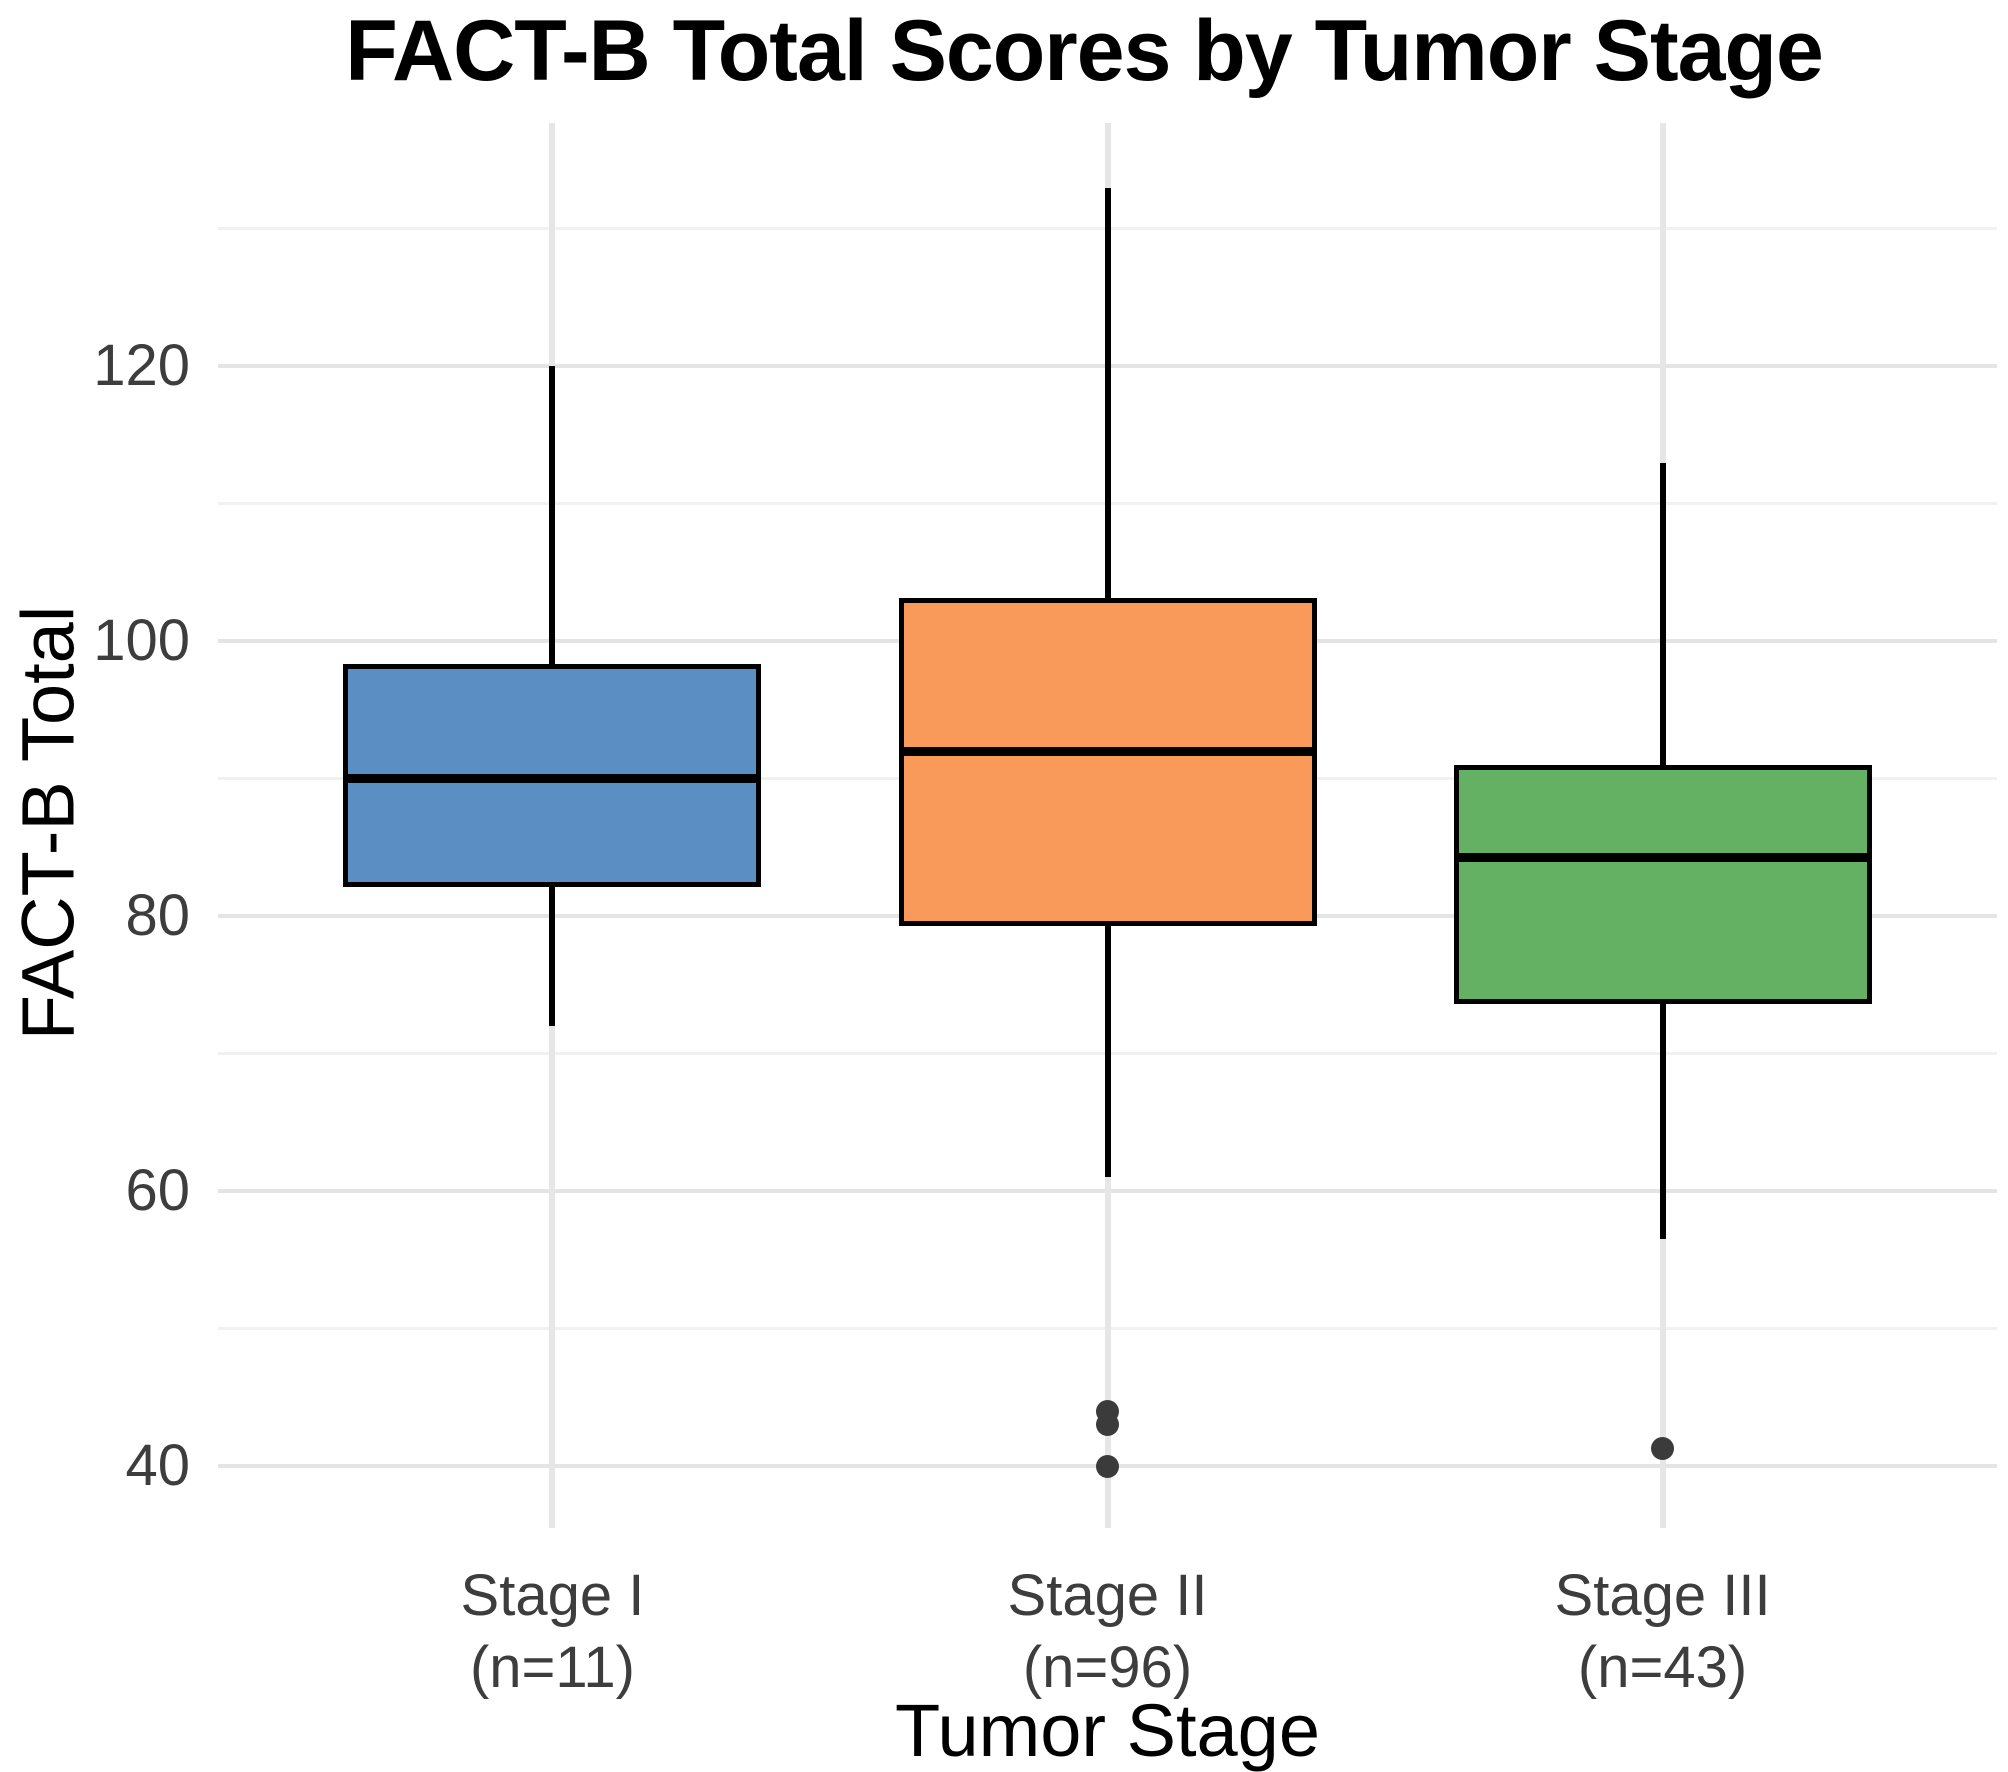 The width and height of the screenshot is (2008, 1772). I want to click on x-axis-title: Tumor Stage, so click(1107, 1730).